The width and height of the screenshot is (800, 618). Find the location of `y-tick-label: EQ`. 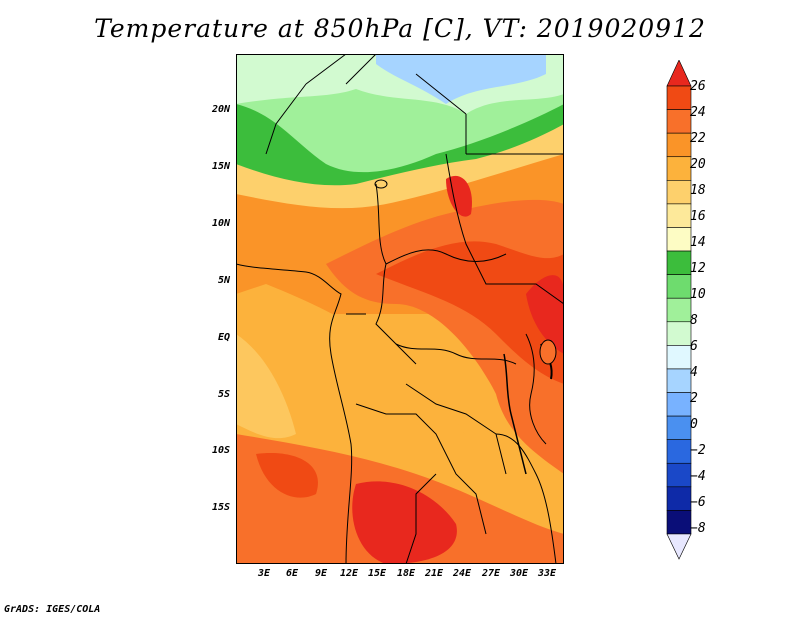

y-tick-label: EQ is located at coordinates (223, 337).